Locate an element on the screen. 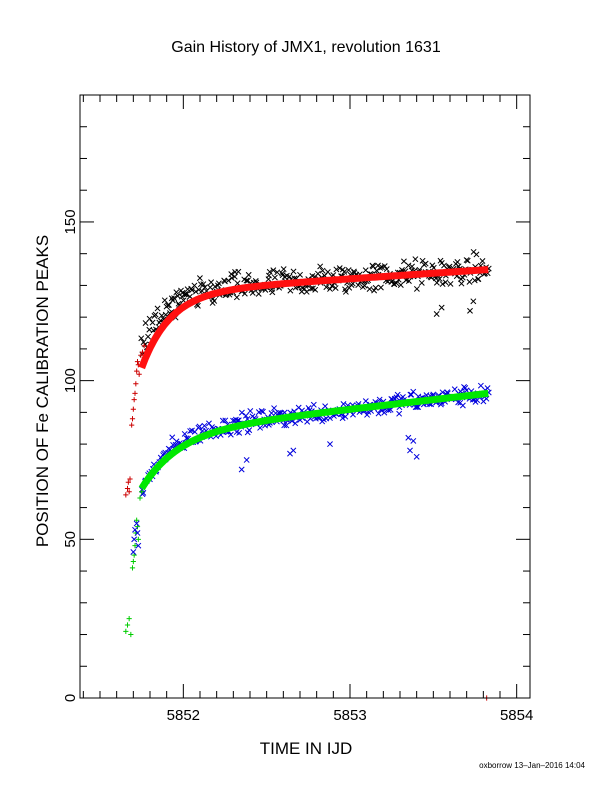 This screenshot has width=612, height=792. y-tick-labels: 0 50 100 150 is located at coordinates (70, 455).